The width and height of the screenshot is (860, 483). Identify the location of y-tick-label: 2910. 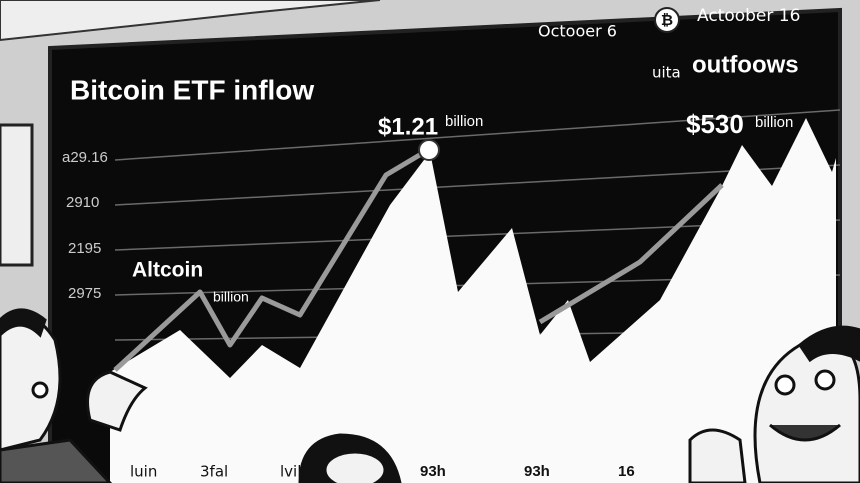
(82, 202).